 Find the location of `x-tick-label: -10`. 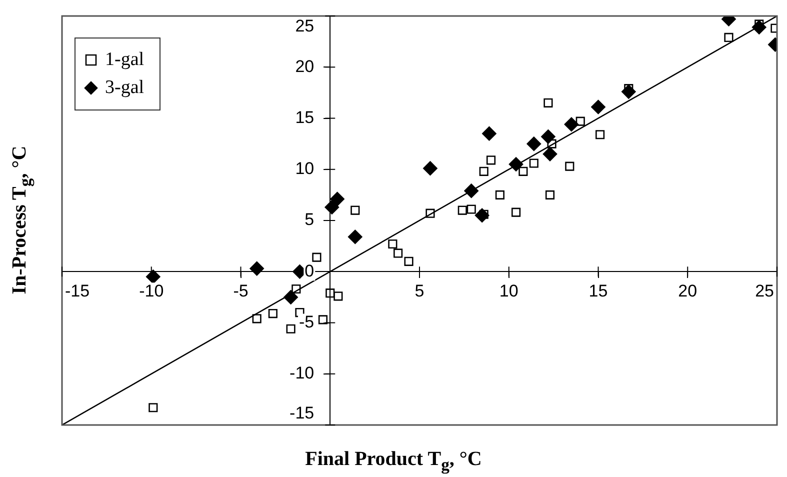

x-tick-label: -10 is located at coordinates (151, 290).